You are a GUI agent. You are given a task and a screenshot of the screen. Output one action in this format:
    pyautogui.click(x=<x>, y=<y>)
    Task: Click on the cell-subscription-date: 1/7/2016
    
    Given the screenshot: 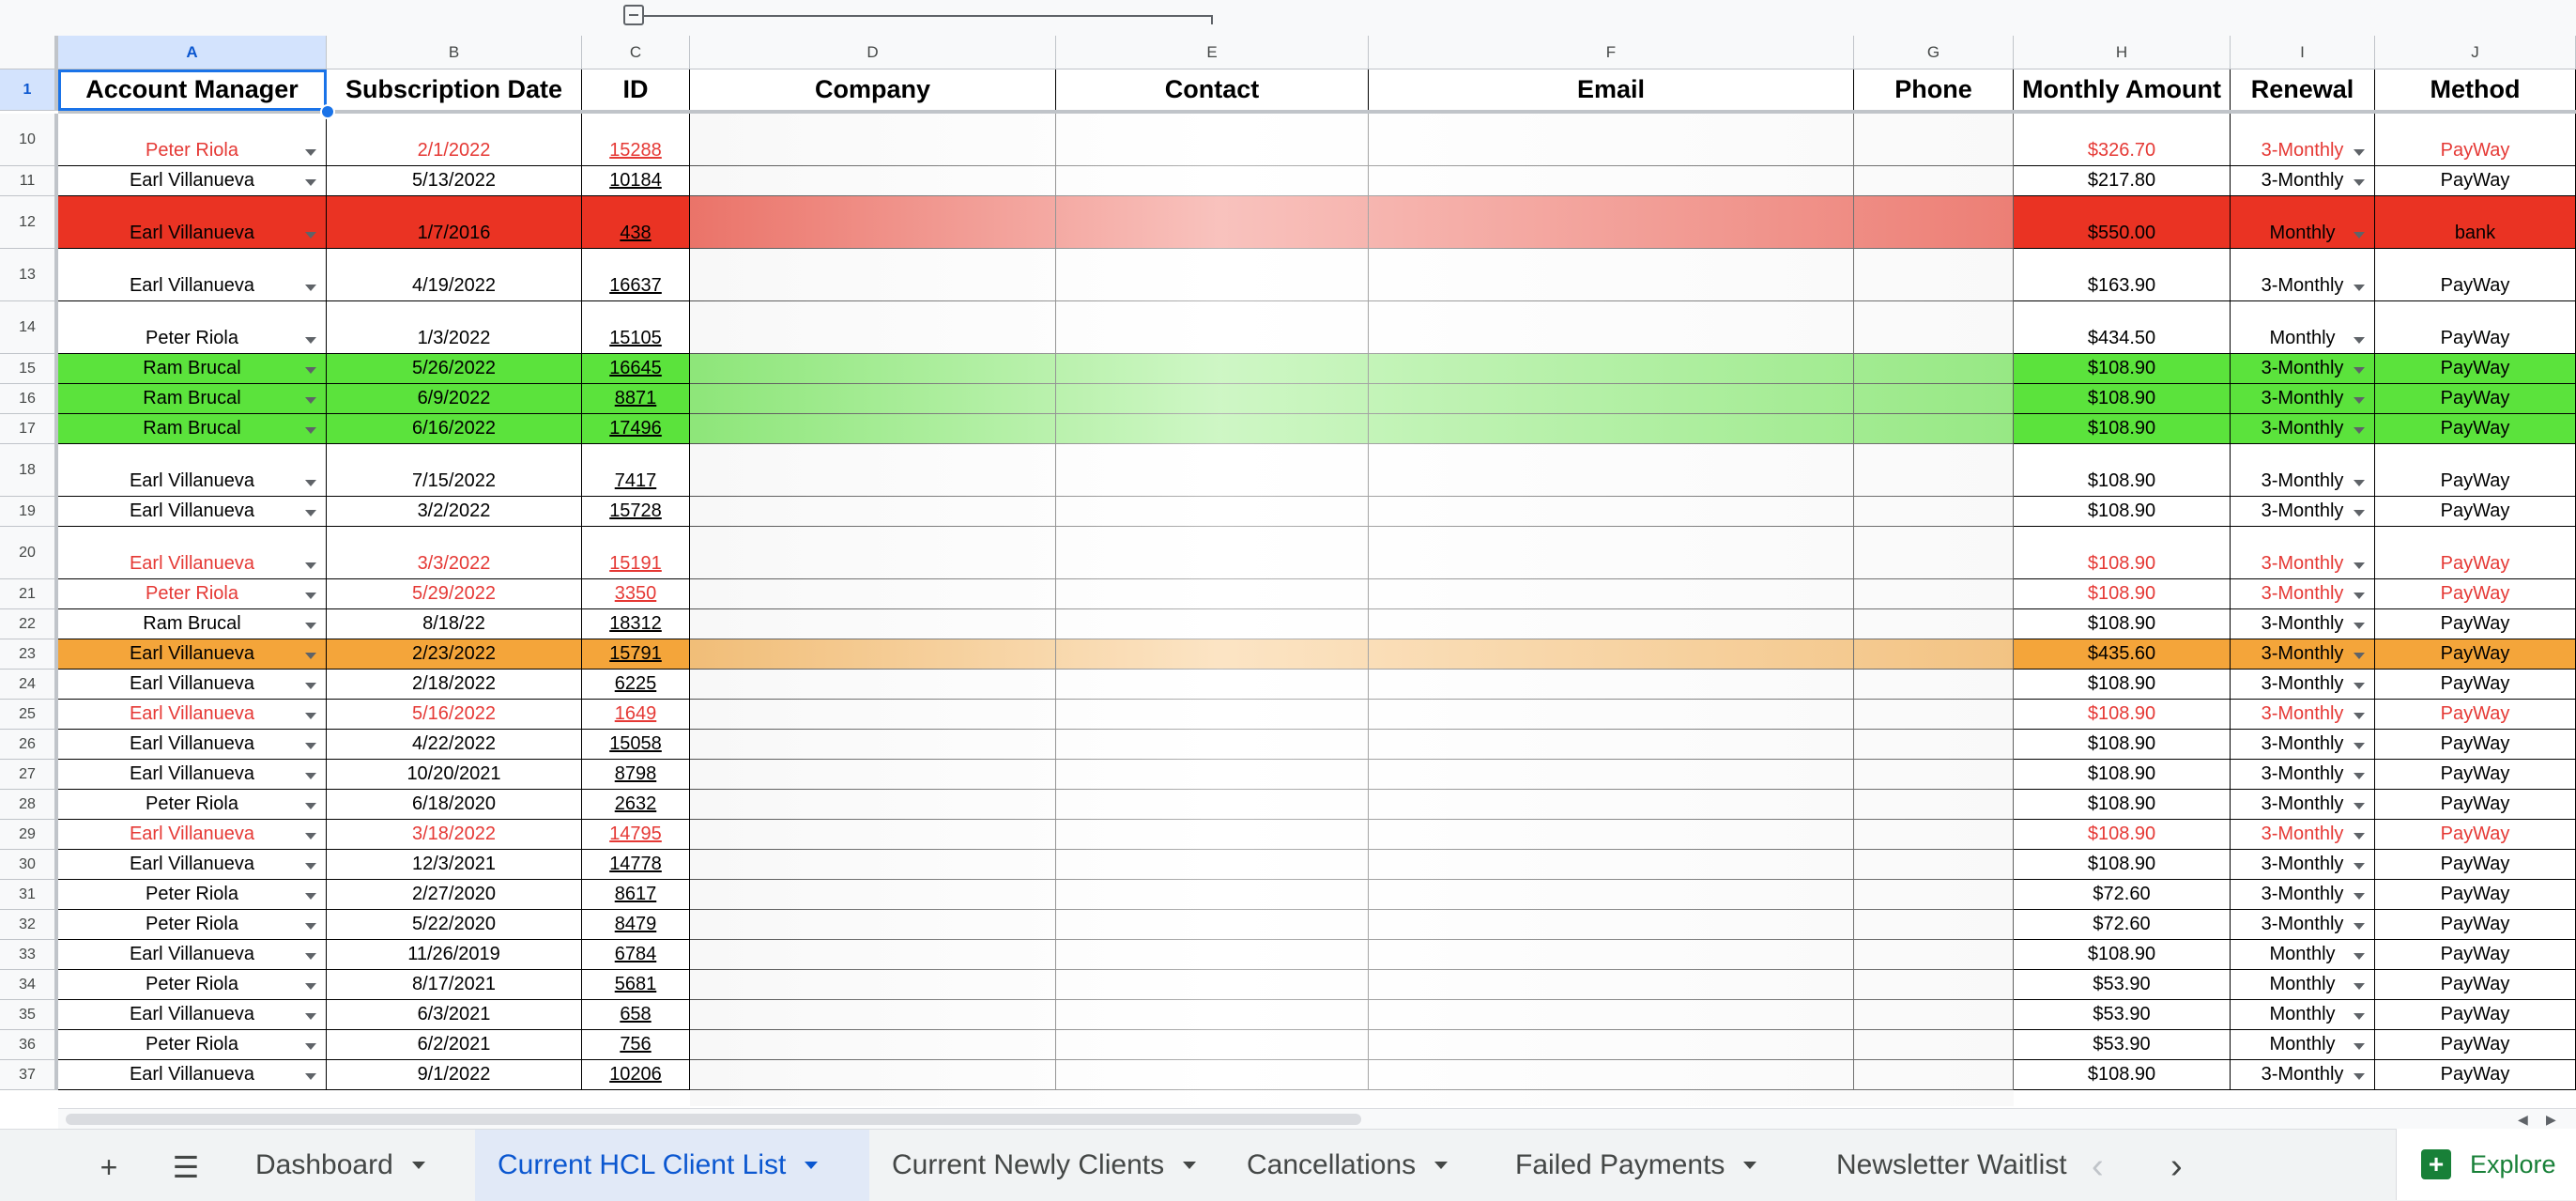 What is the action you would take?
    pyautogui.click(x=455, y=222)
    